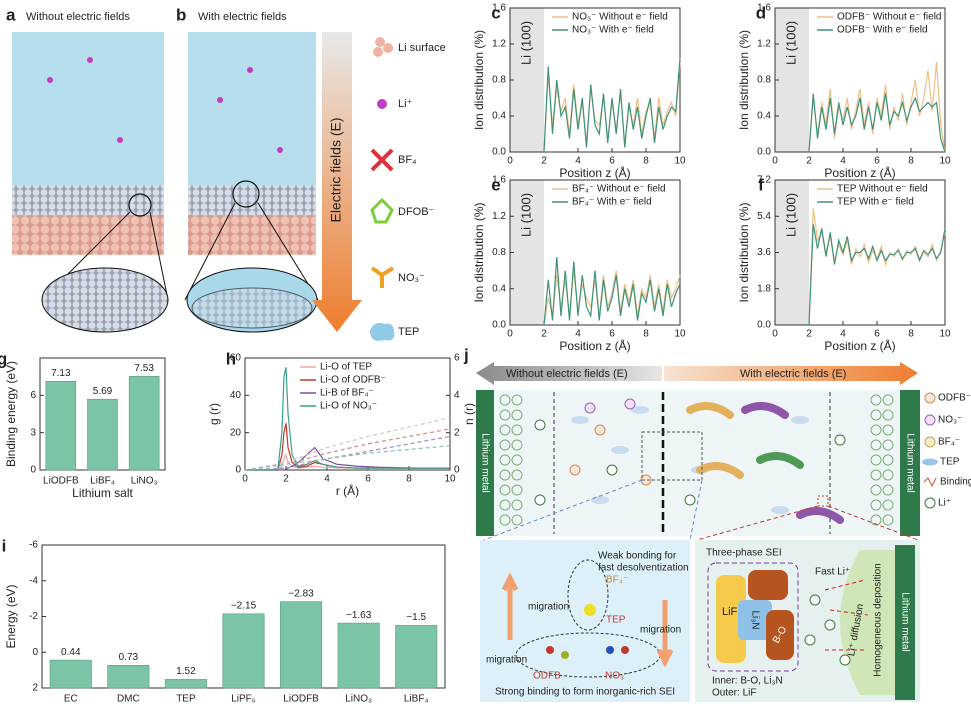 The width and height of the screenshot is (971, 704). Describe the element at coordinates (734, 693) in the screenshot. I see `composition: Outer: LiF` at that location.